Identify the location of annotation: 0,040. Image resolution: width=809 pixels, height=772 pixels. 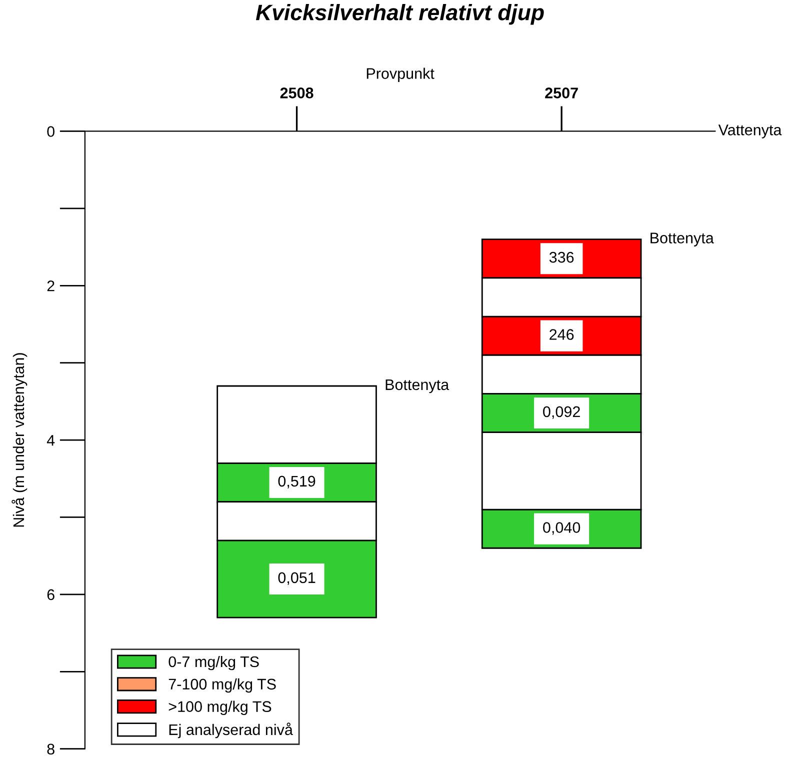
(561, 528).